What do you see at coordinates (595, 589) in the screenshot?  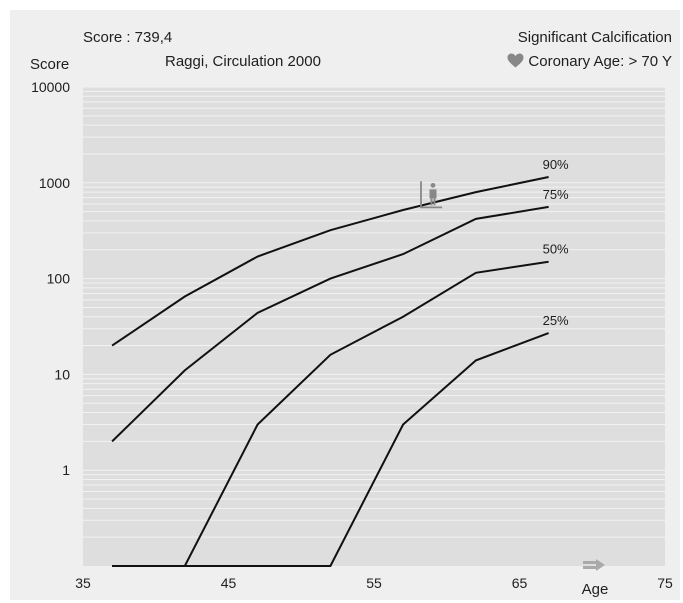 I see `x-axis-label: Age` at bounding box center [595, 589].